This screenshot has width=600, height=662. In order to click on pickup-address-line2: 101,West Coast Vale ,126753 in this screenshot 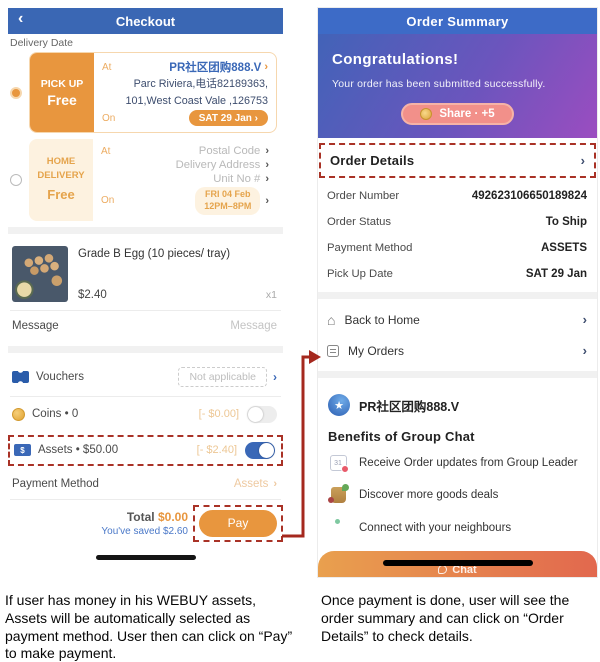, I will do `click(196, 100)`.